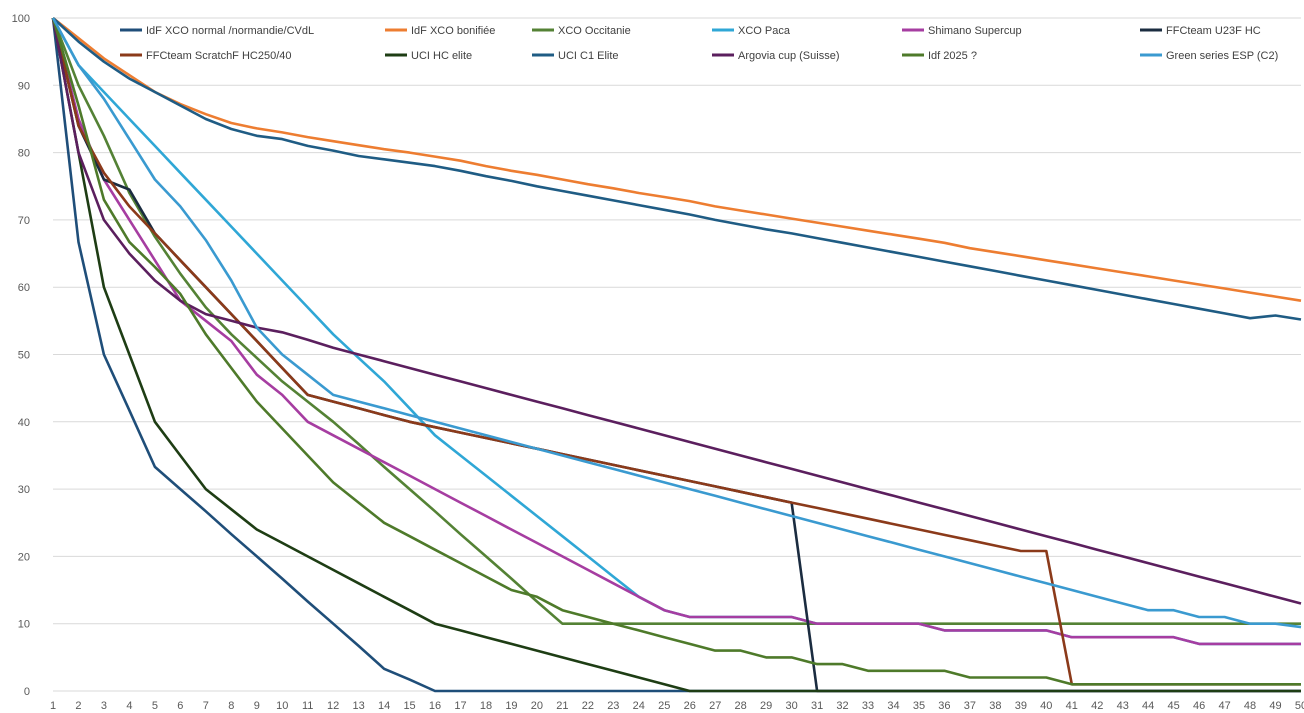 The image size is (1304, 713). Describe the element at coordinates (1123, 706) in the screenshot. I see `x-tick-label: 43` at that location.